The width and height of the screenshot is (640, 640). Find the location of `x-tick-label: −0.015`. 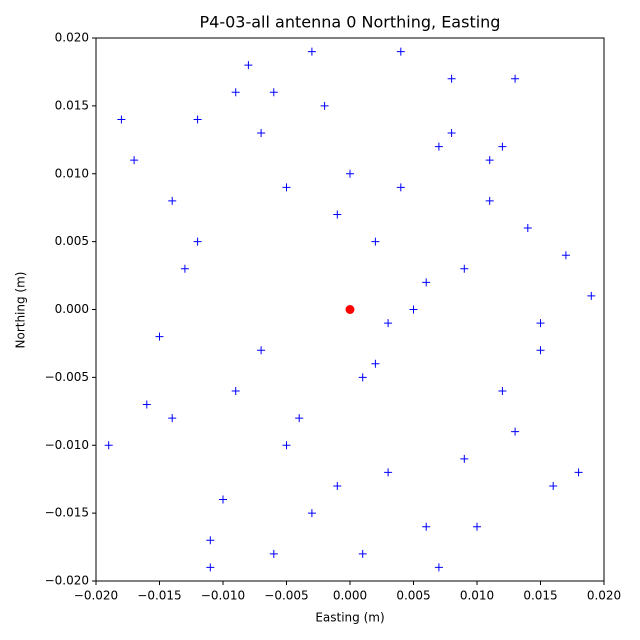

x-tick-label: −0.015 is located at coordinates (159, 596).